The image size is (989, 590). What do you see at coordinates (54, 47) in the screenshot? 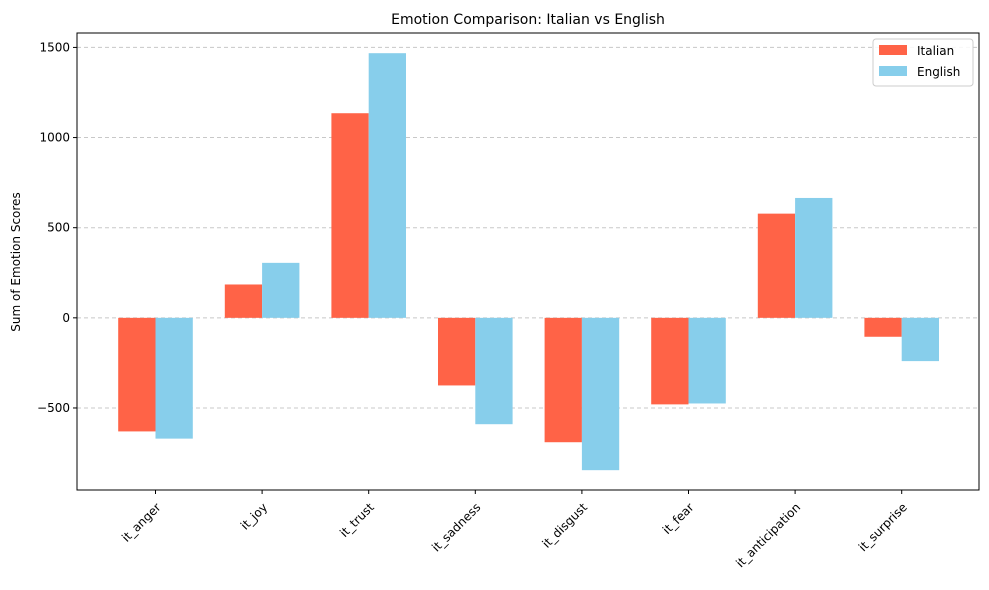
I see `y-tick-label: 1500` at bounding box center [54, 47].